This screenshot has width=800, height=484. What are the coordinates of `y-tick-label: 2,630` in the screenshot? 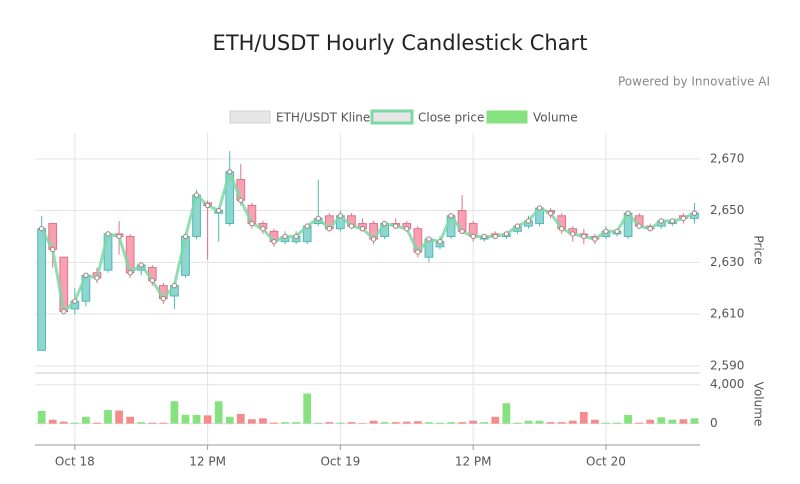 It's located at (727, 262).